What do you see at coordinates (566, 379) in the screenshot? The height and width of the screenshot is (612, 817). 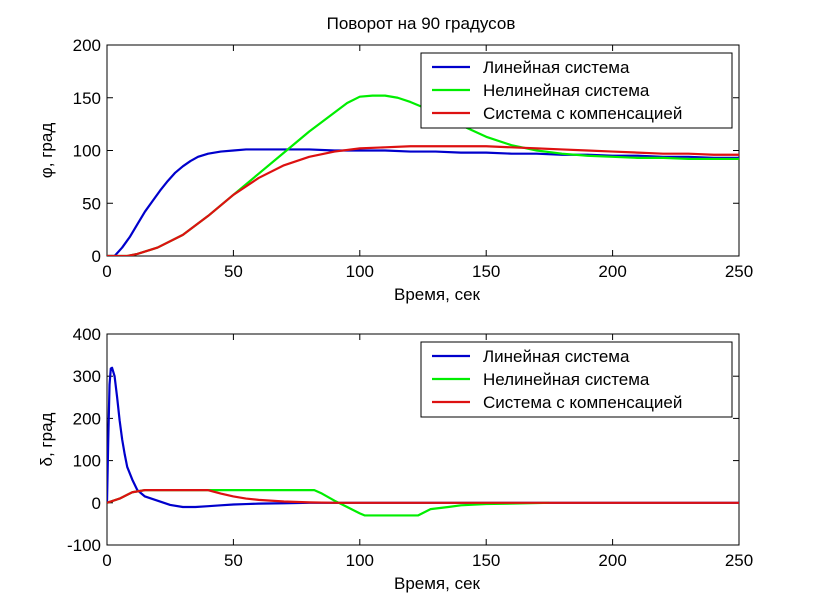 I see `bottom-legend-label-2: Нелинейная система` at bounding box center [566, 379].